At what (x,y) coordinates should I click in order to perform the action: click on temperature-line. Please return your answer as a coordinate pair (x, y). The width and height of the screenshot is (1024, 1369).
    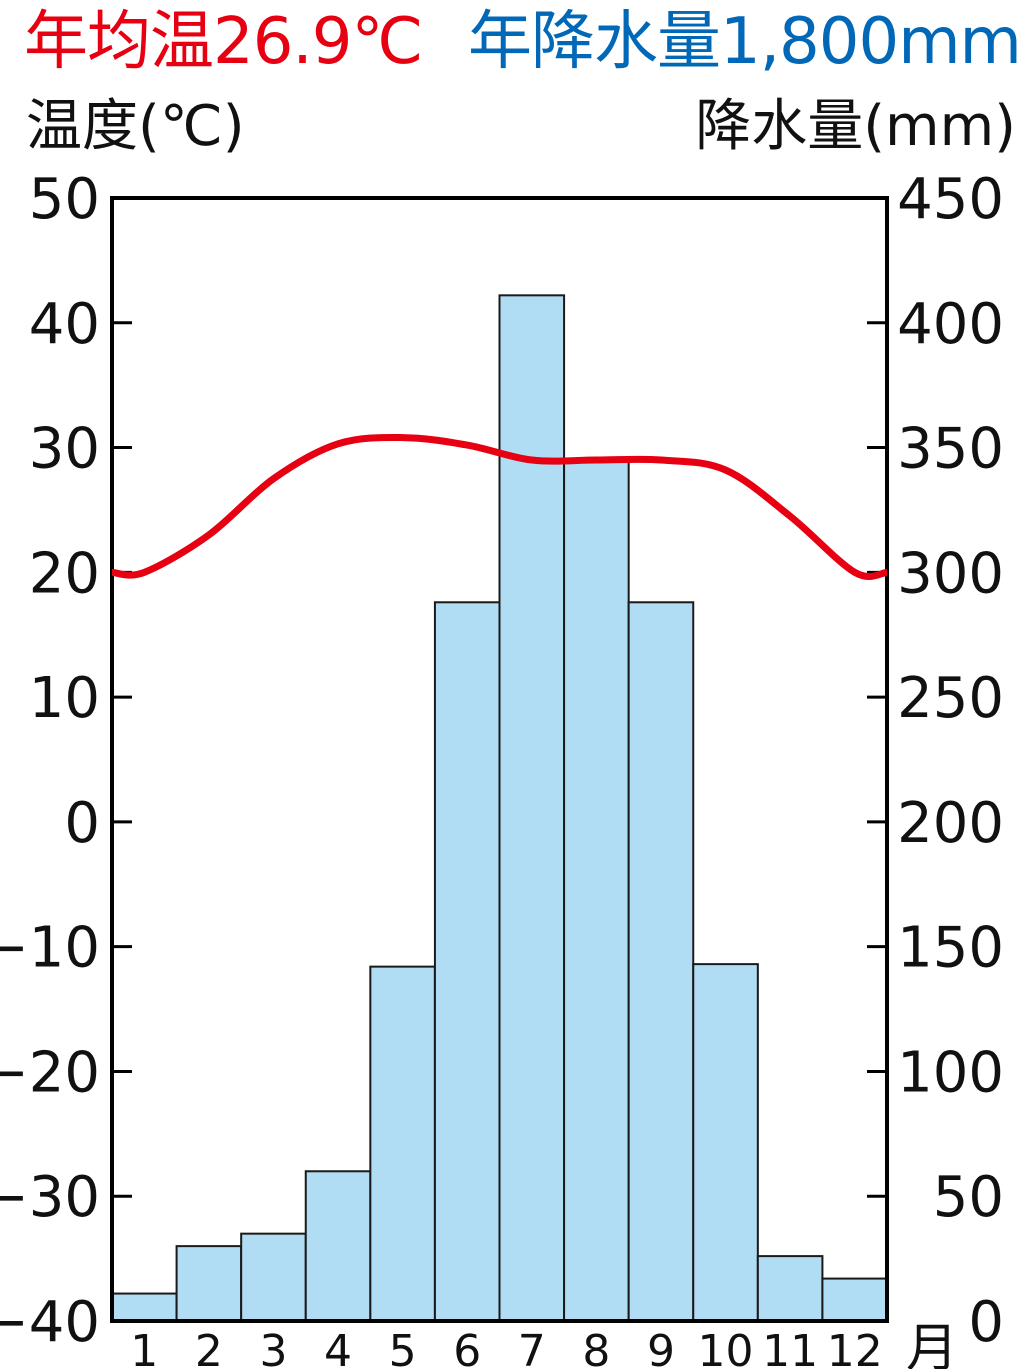
    Looking at the image, I should click on (499, 506).